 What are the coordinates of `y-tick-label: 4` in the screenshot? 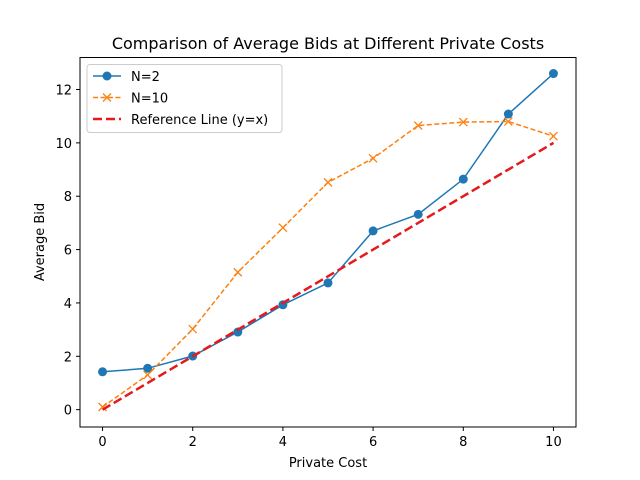 It's located at (68, 304).